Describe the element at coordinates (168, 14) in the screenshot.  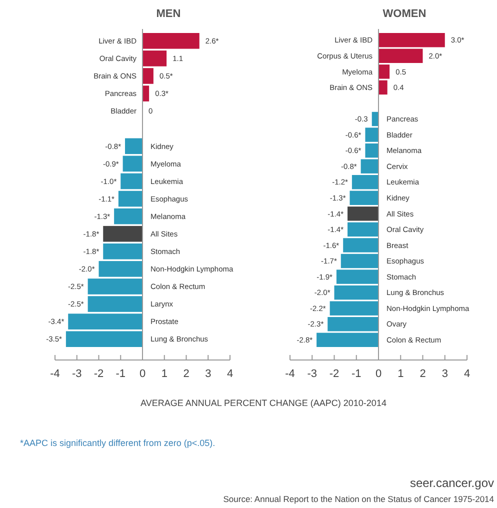
I see `chart-title: MEN` at that location.